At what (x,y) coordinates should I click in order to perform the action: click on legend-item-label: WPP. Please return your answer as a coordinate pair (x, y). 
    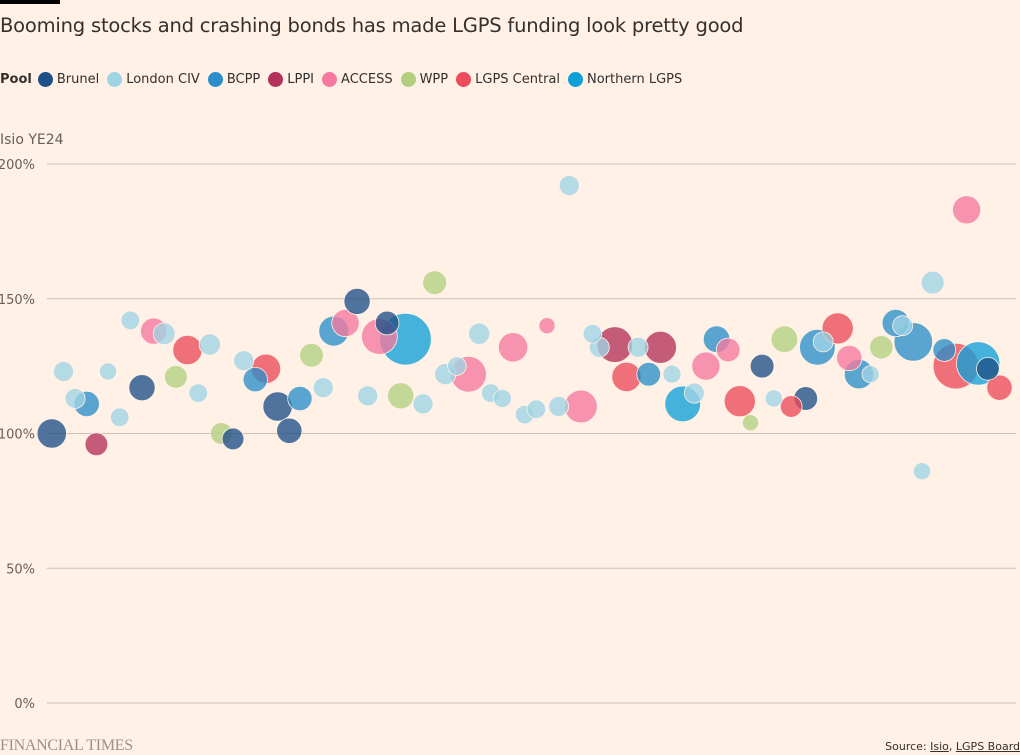
    Looking at the image, I should click on (434, 79).